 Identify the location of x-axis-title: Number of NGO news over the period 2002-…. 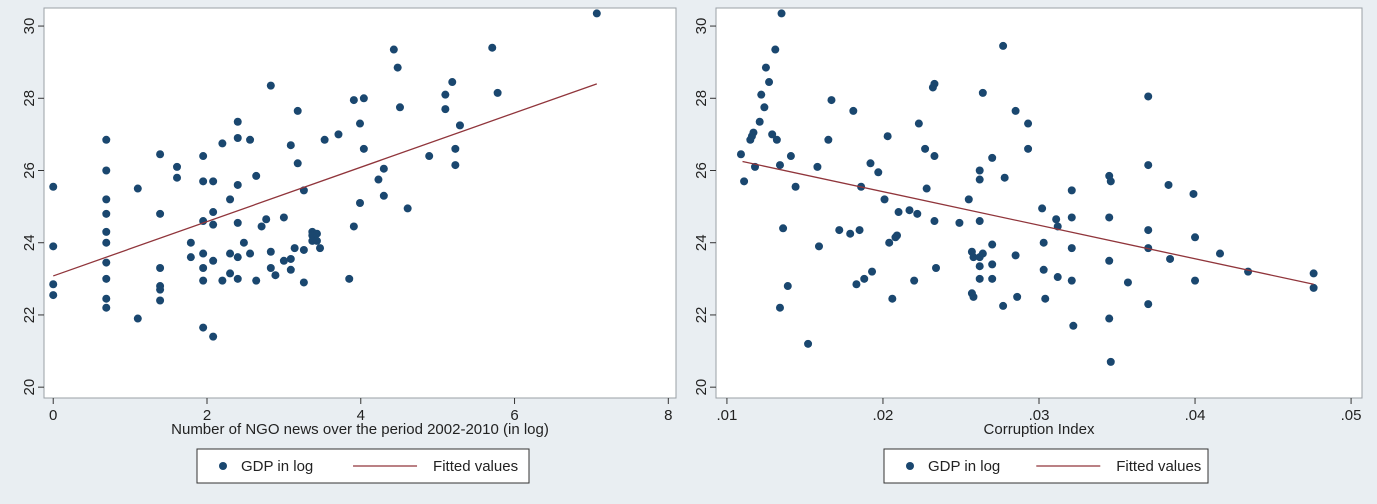
(360, 429).